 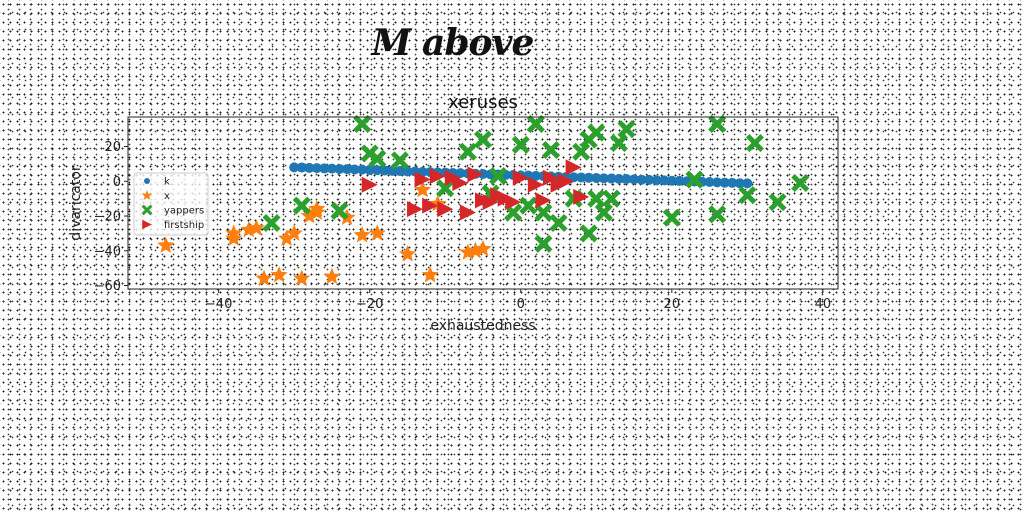 What do you see at coordinates (483, 102) in the screenshot?
I see `chart-title: xeruses` at bounding box center [483, 102].